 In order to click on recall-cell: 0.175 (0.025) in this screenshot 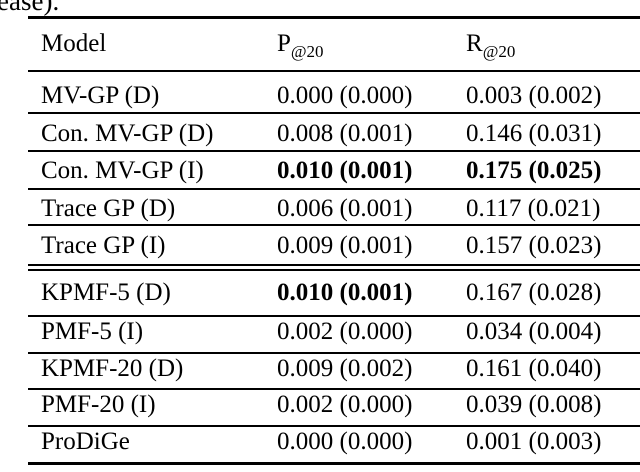, I will do `click(534, 170)`.